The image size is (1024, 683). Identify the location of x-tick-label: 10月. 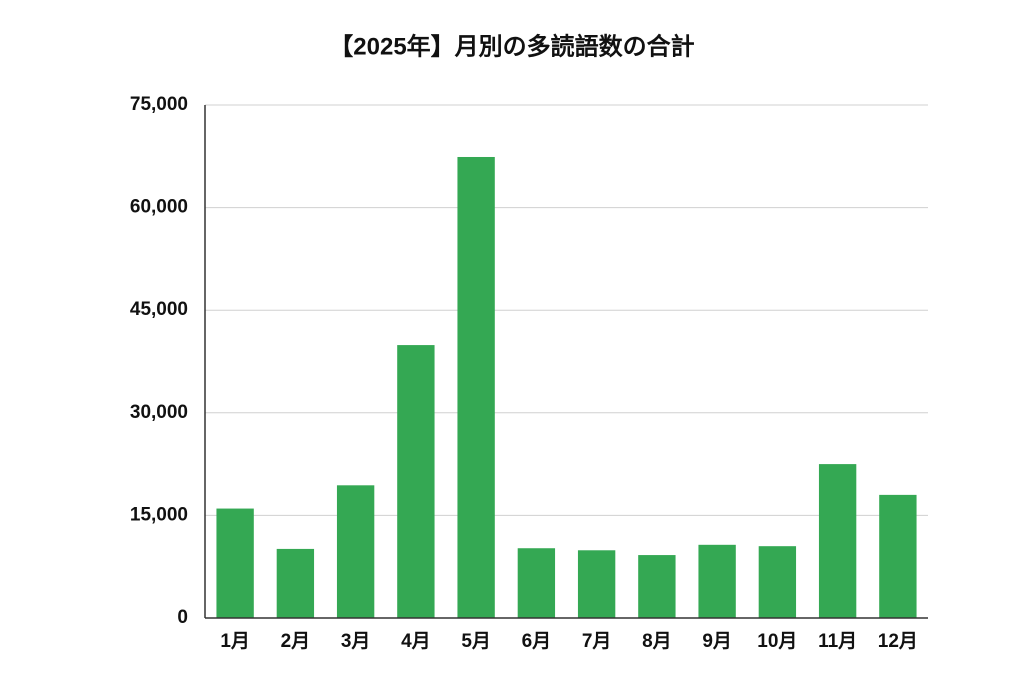
(777, 641).